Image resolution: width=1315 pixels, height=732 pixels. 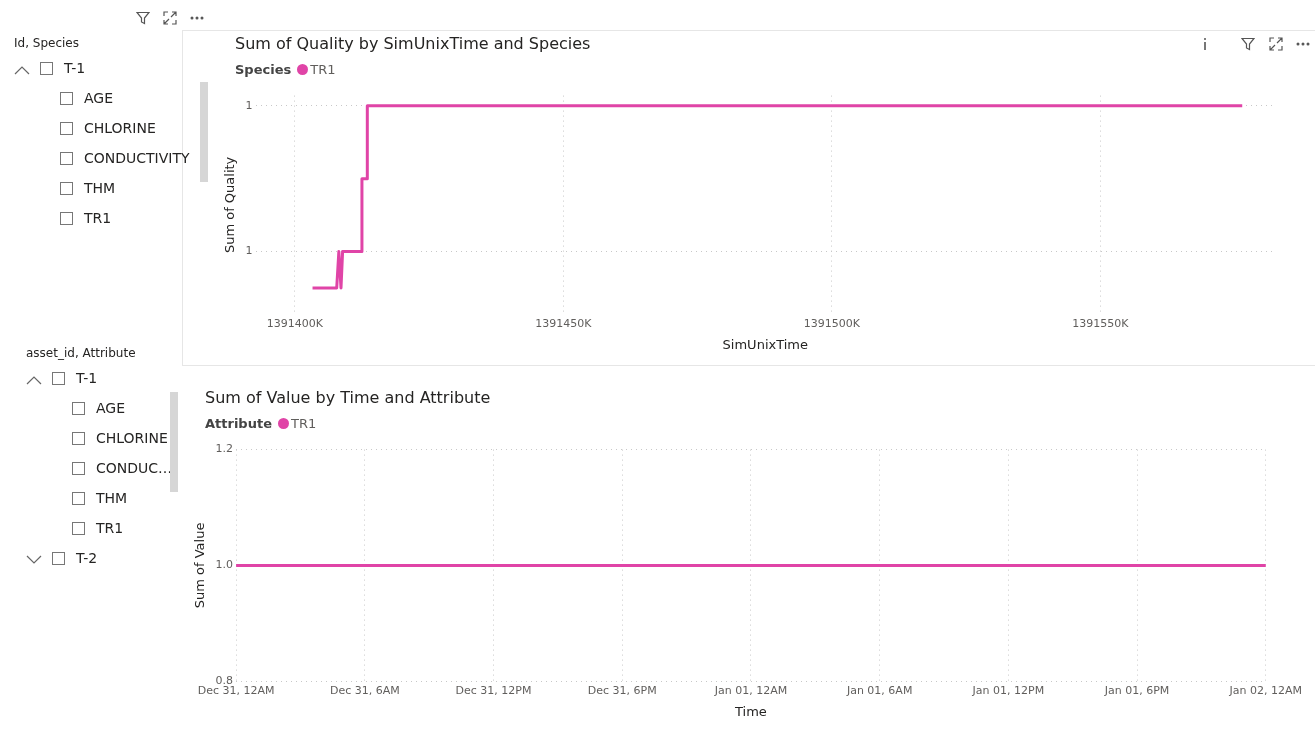 What do you see at coordinates (348, 397) in the screenshot?
I see `chart-title: Sum of Value by Time and Attribute` at bounding box center [348, 397].